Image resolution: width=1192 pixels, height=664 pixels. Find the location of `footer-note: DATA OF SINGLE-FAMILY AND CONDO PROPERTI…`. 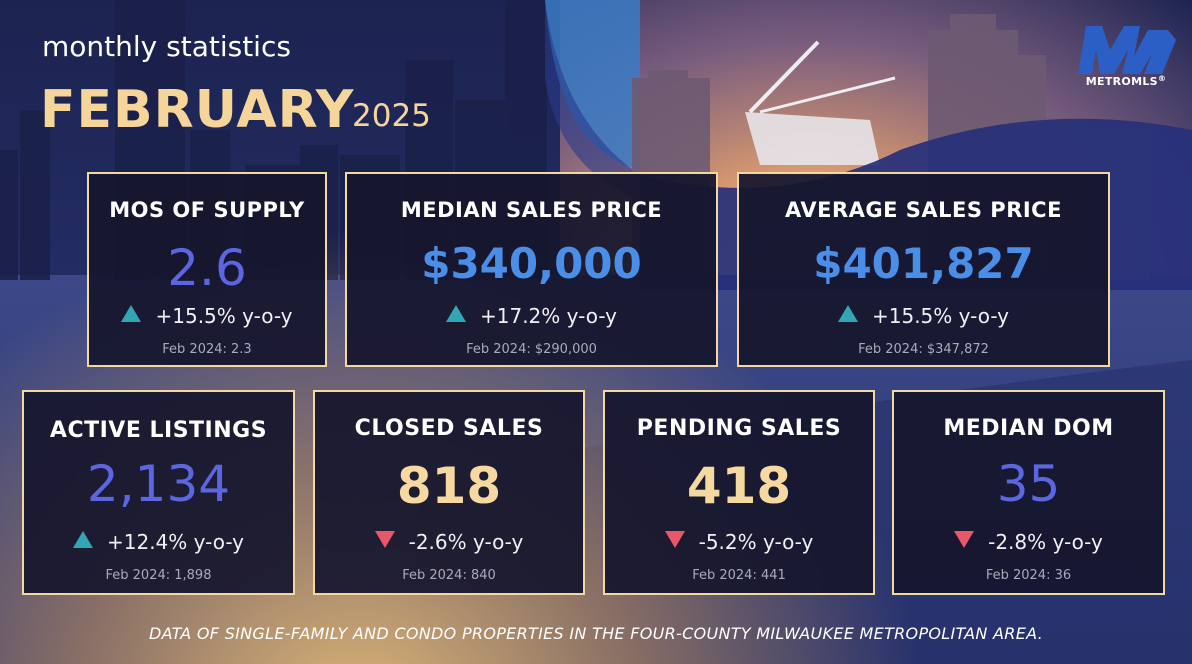

footer-note: DATA OF SINGLE-FAMILY AND CONDO PROPERTI… is located at coordinates (596, 633).